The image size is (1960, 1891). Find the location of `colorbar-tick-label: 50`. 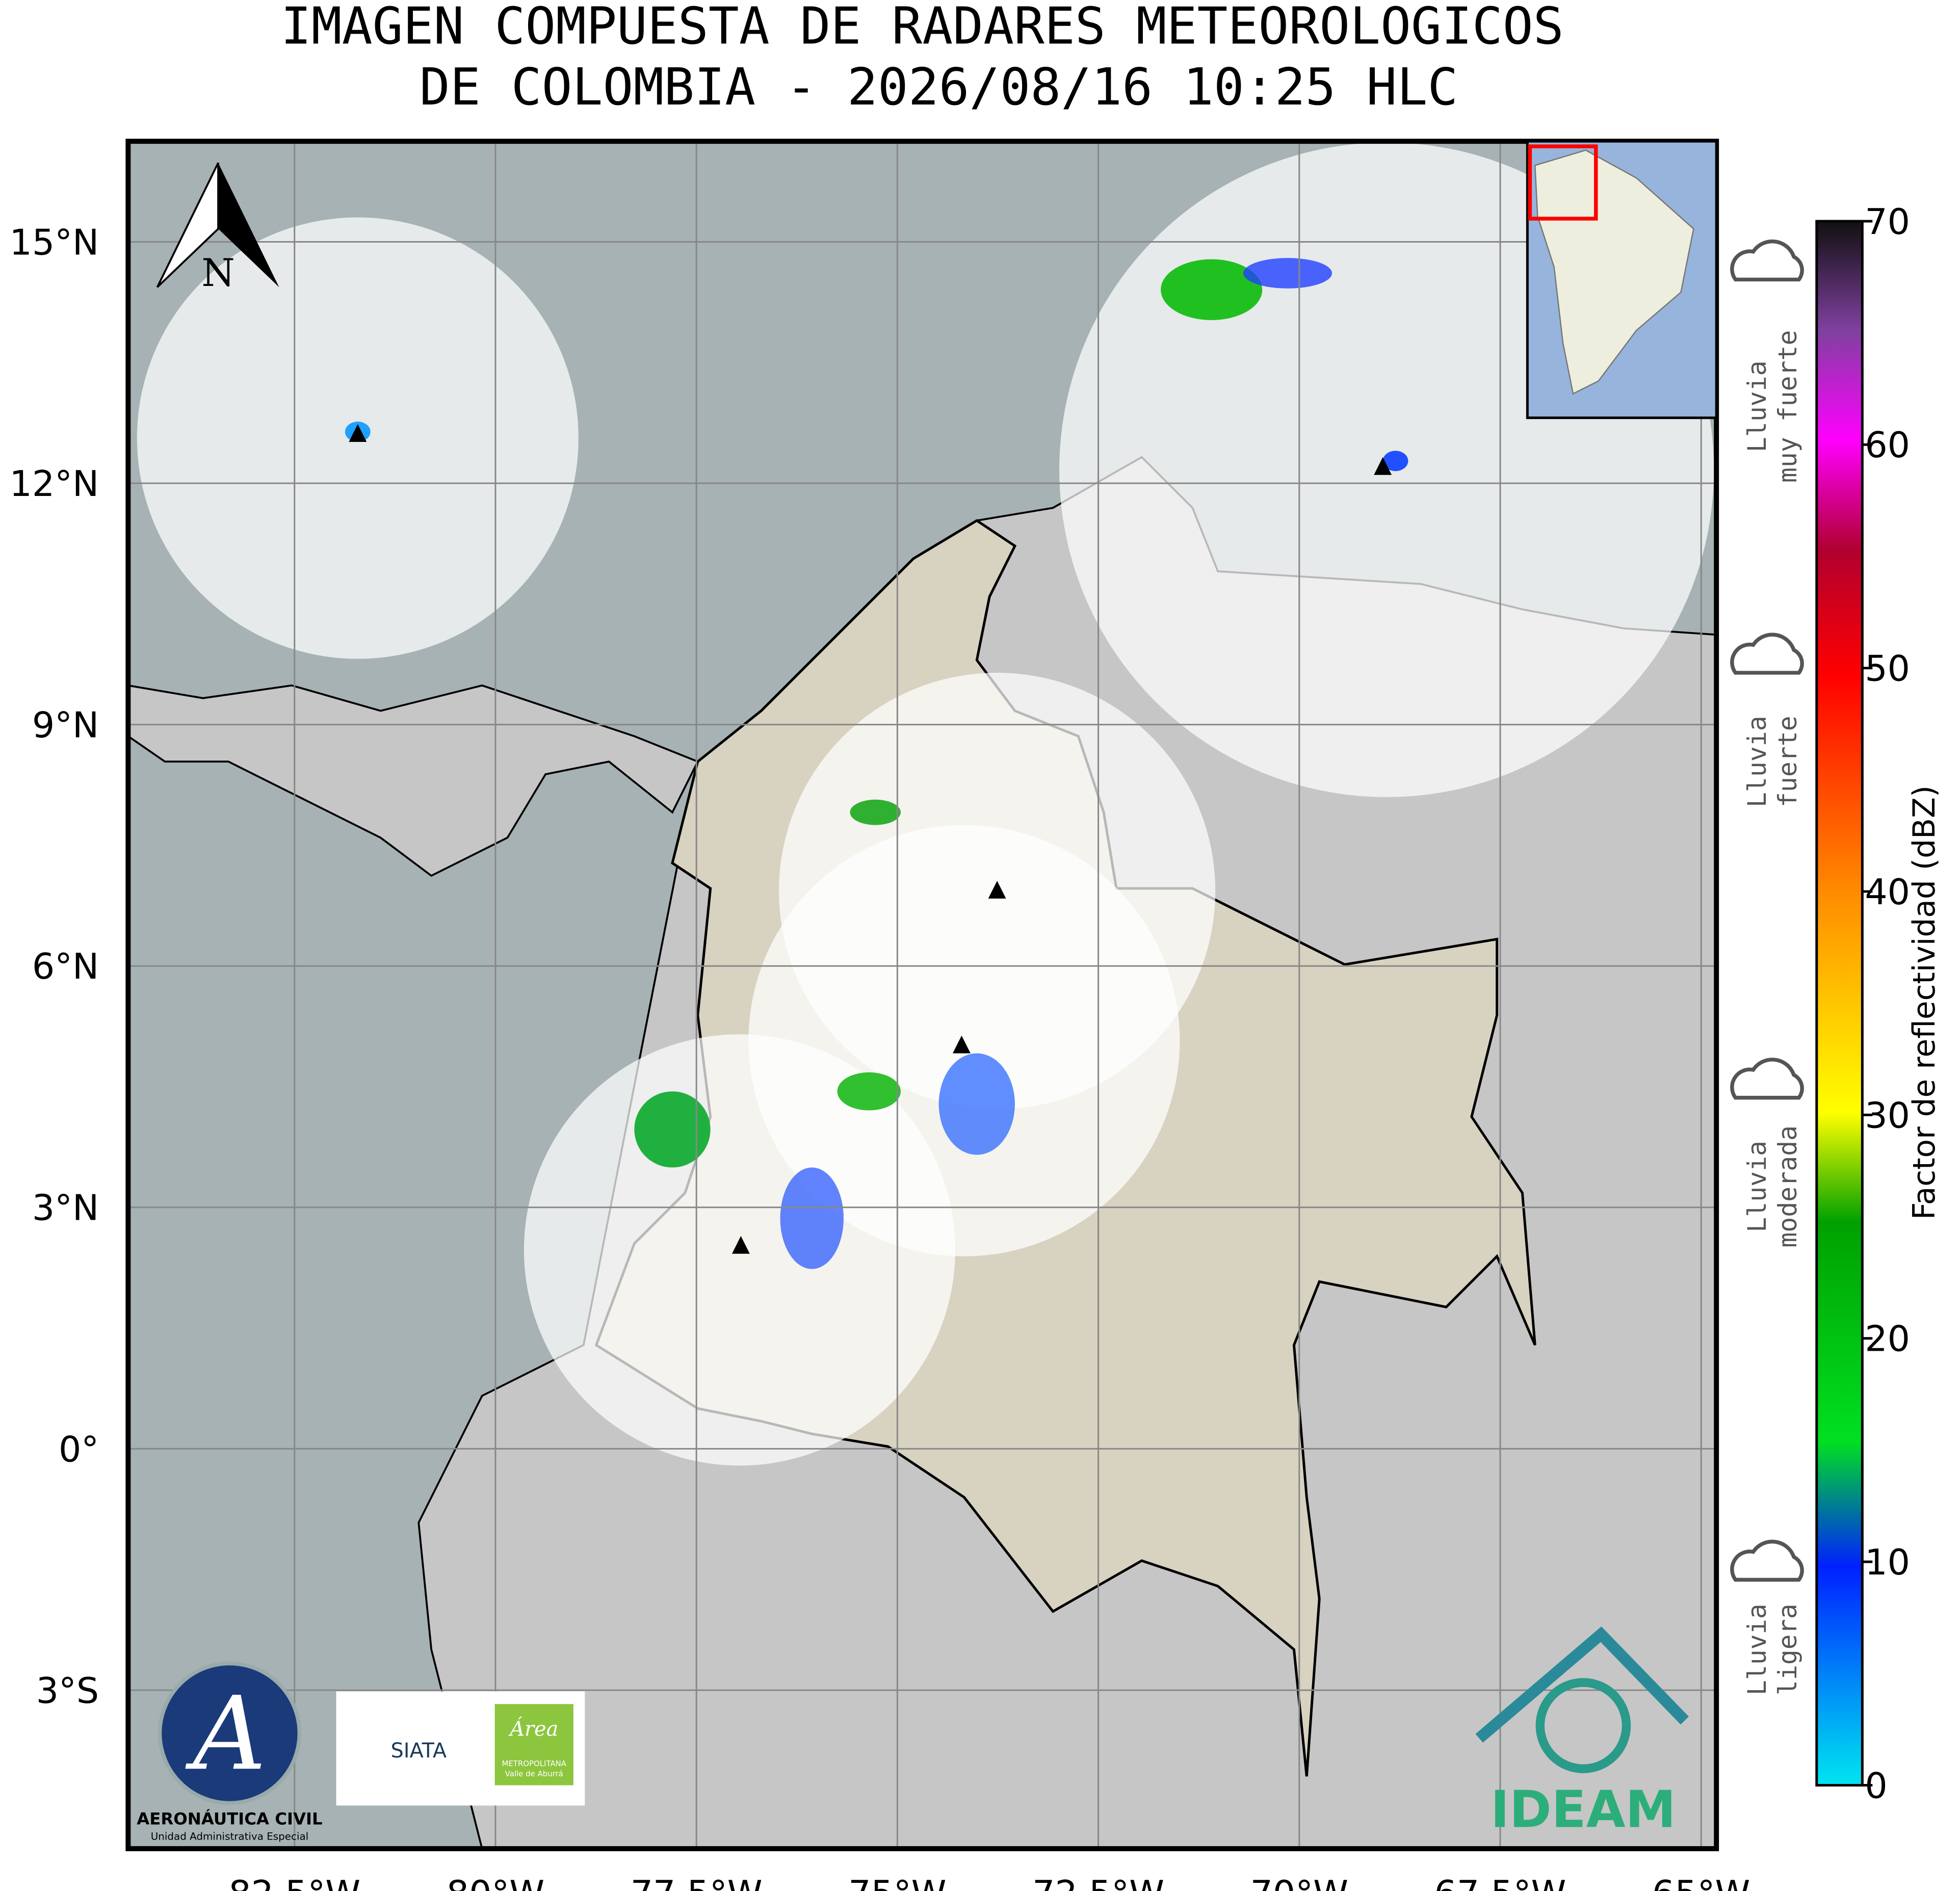

colorbar-tick-label: 50 is located at coordinates (1887, 669).